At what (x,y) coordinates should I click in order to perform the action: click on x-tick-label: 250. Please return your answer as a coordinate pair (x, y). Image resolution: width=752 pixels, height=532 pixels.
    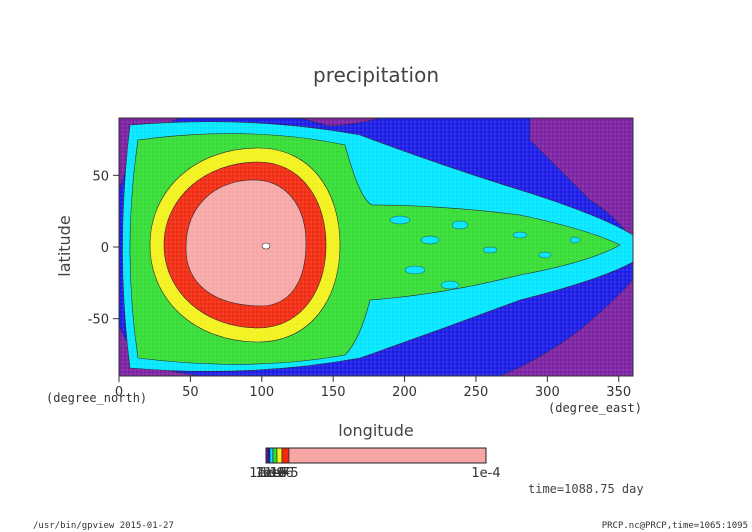
    Looking at the image, I should click on (476, 392).